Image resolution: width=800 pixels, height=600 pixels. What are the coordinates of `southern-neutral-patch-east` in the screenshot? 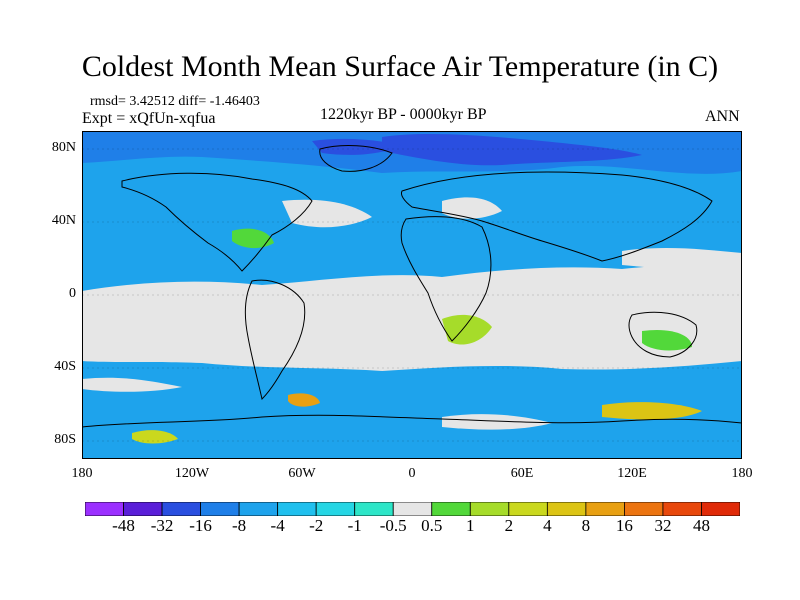 It's located at (497, 422).